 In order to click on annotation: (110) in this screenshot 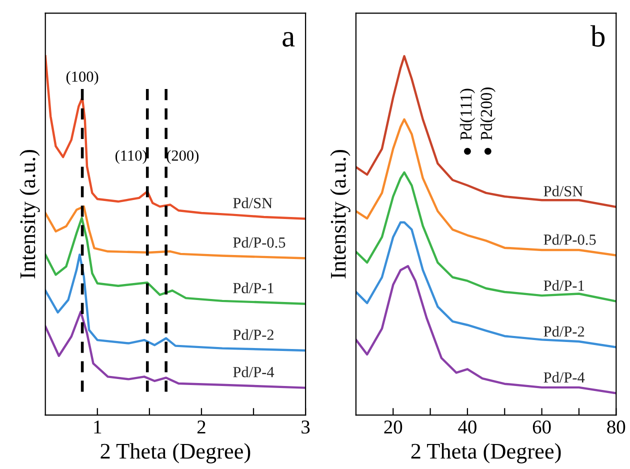, I will do `click(131, 157)`.